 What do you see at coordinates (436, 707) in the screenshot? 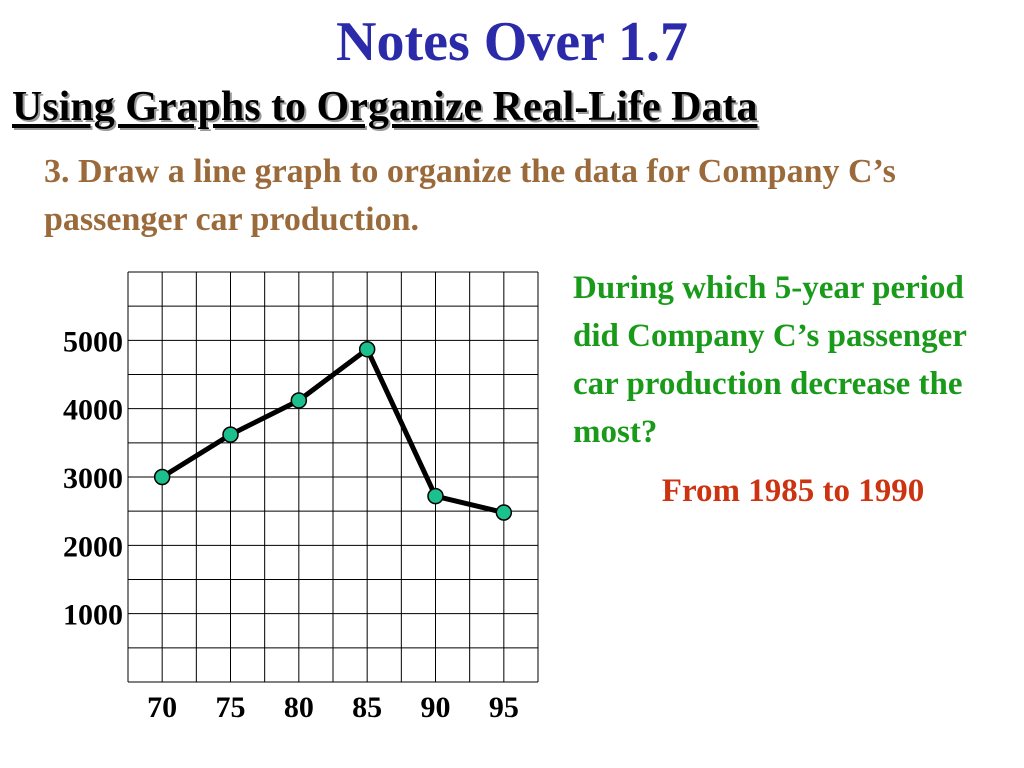
I see `x-tick-label: 90` at bounding box center [436, 707].